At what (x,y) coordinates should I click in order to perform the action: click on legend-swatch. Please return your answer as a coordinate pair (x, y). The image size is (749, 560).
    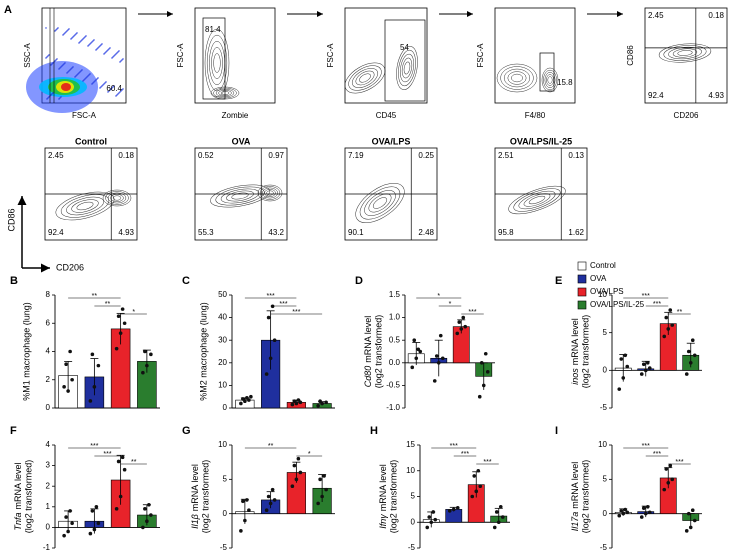
    Looking at the image, I should click on (582, 279).